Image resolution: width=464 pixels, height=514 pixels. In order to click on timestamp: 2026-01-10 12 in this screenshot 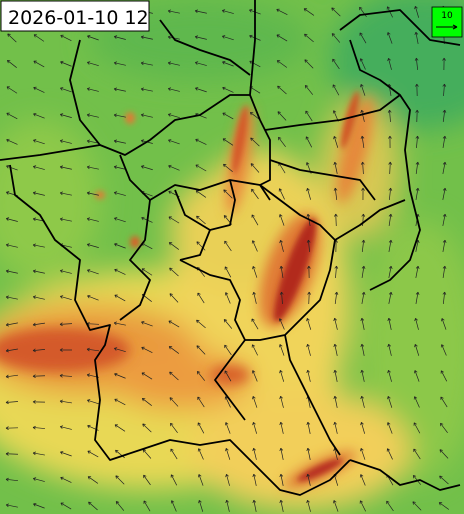, I will do `click(78, 18)`.